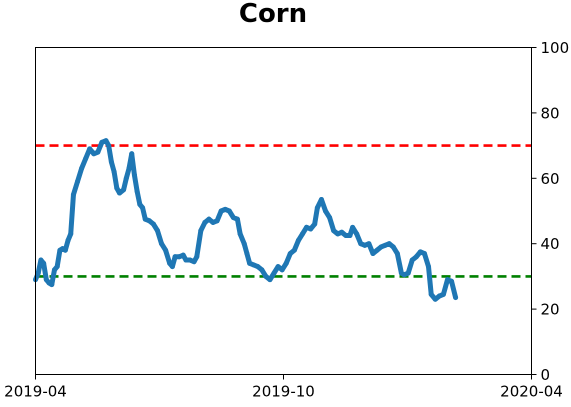 The width and height of the screenshot is (571, 407). Describe the element at coordinates (283, 392) in the screenshot. I see `x-tick-label: 2019-10` at that location.